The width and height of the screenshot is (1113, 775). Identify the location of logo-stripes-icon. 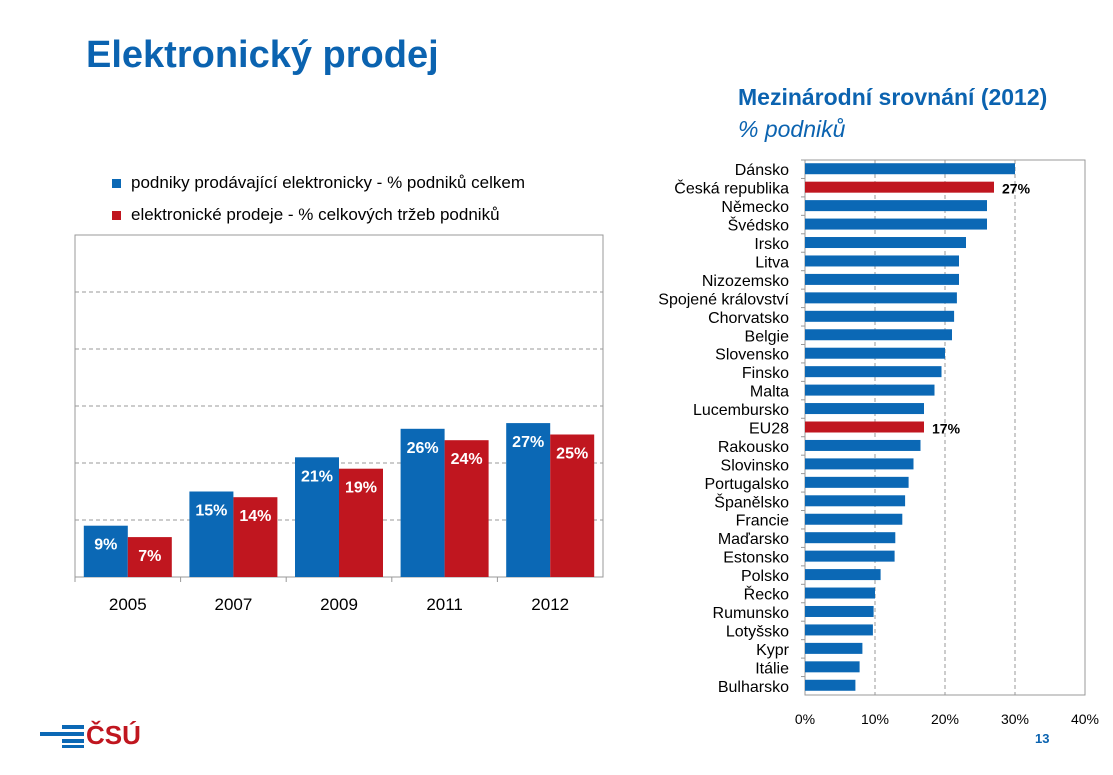
(62, 736).